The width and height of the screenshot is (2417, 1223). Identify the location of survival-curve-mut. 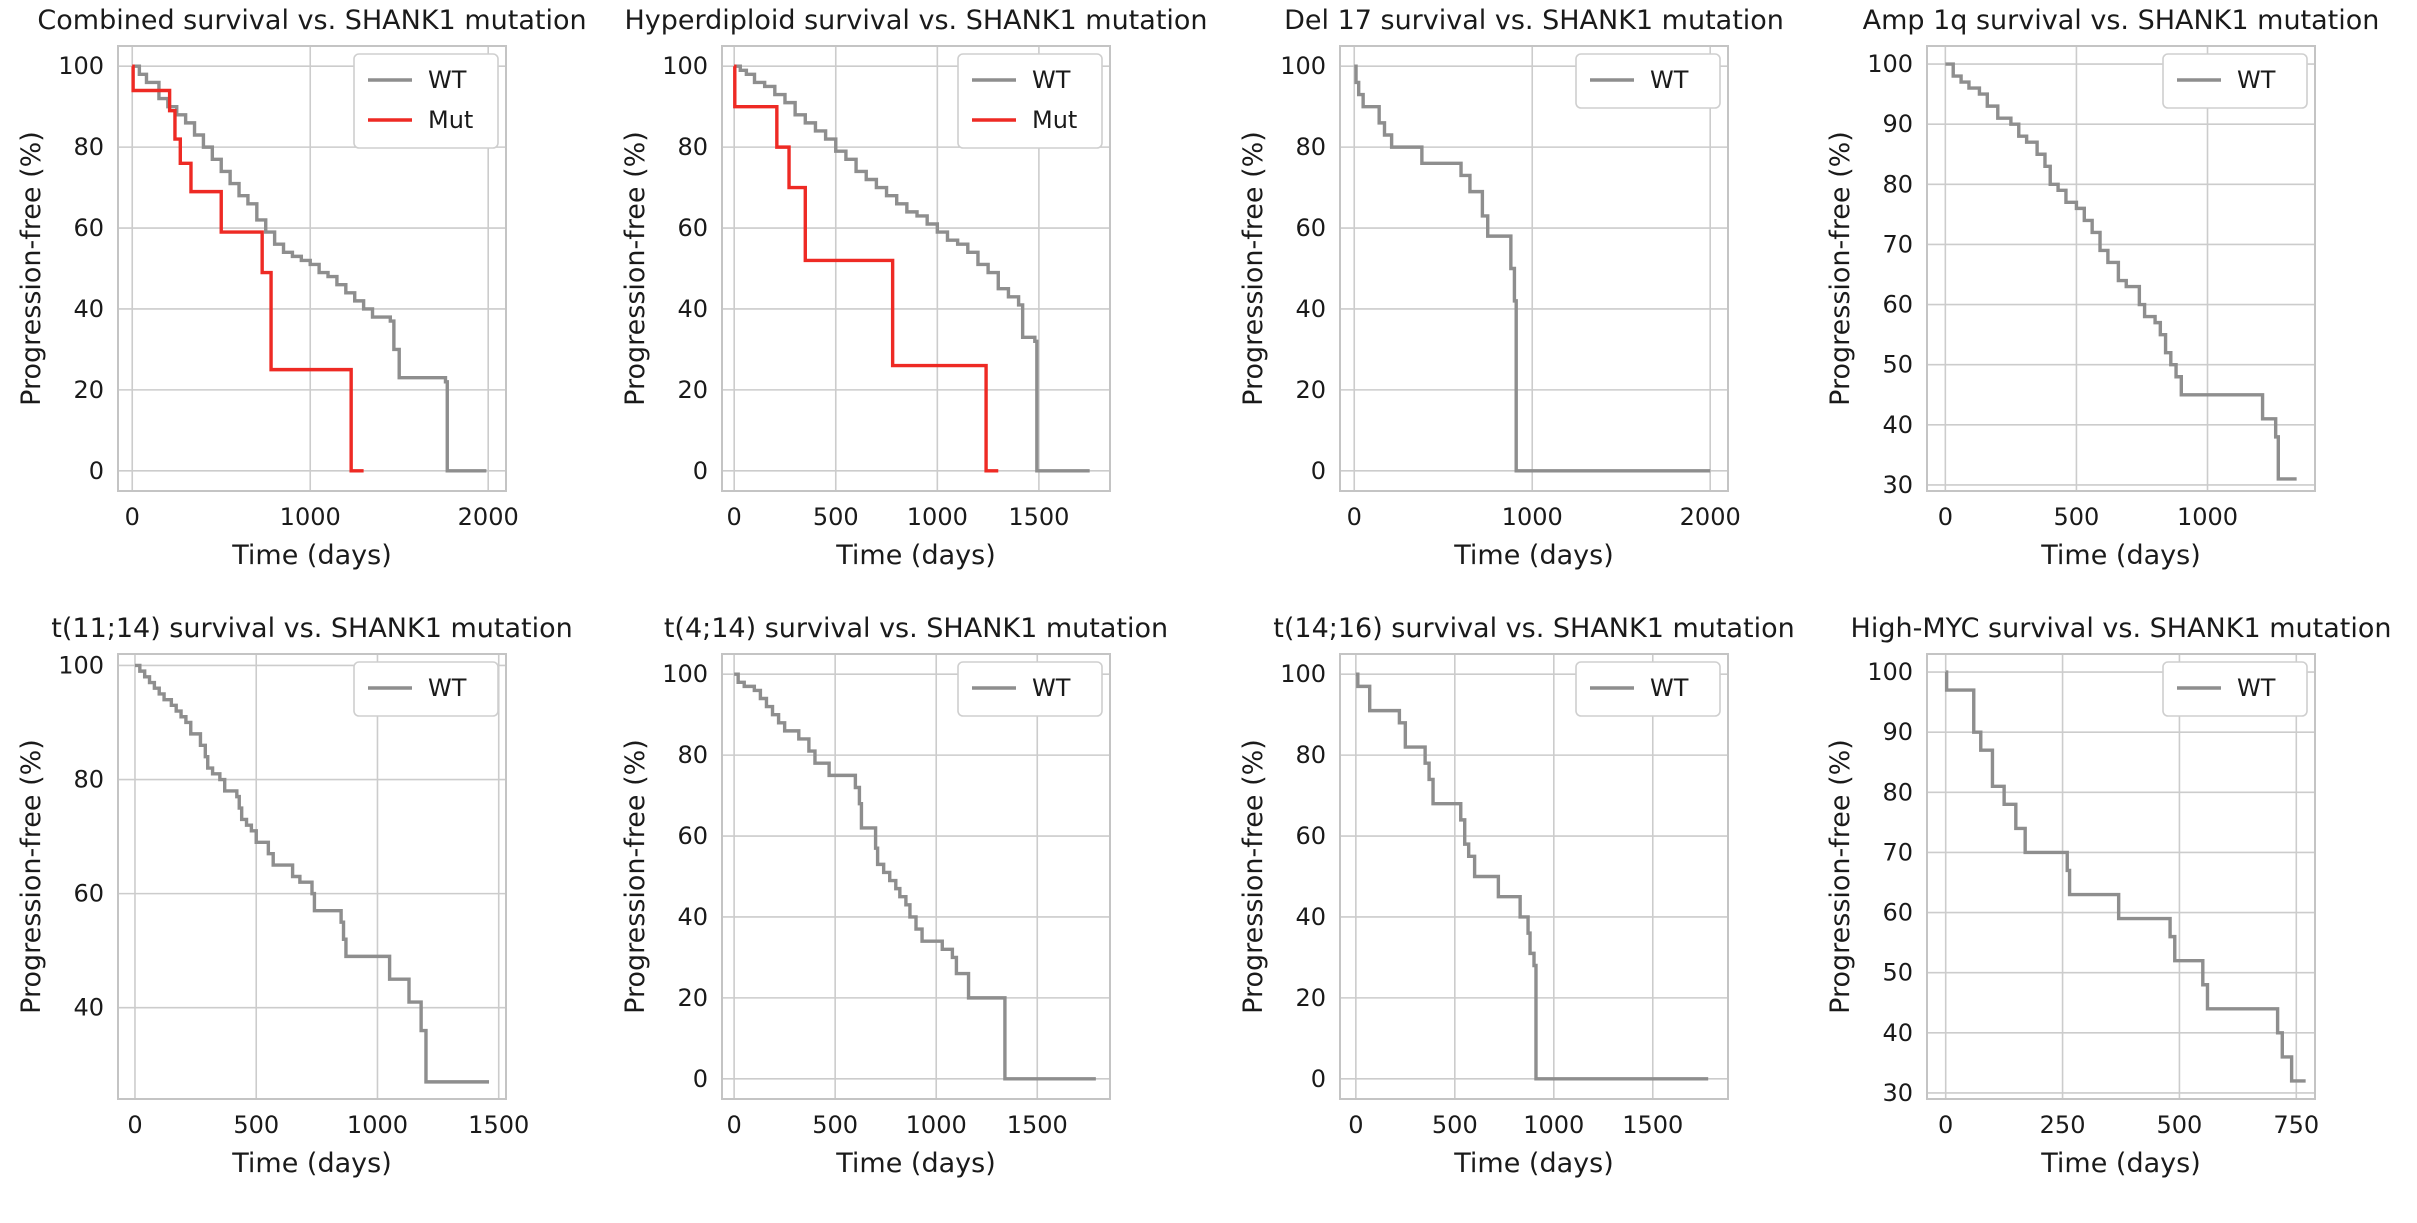
(247, 268).